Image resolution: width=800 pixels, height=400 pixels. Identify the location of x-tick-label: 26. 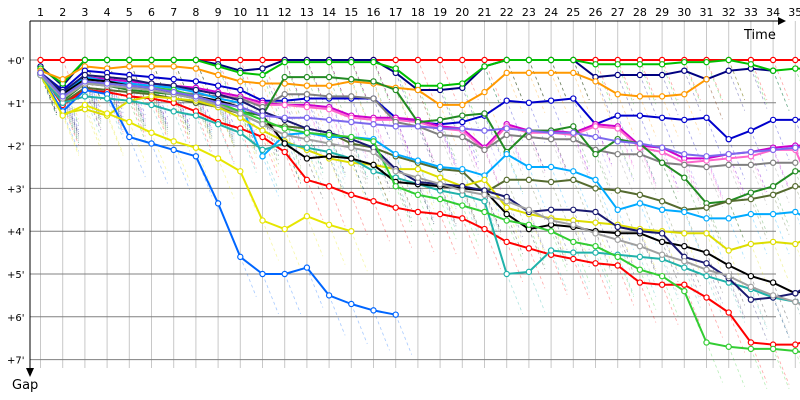
(596, 12).